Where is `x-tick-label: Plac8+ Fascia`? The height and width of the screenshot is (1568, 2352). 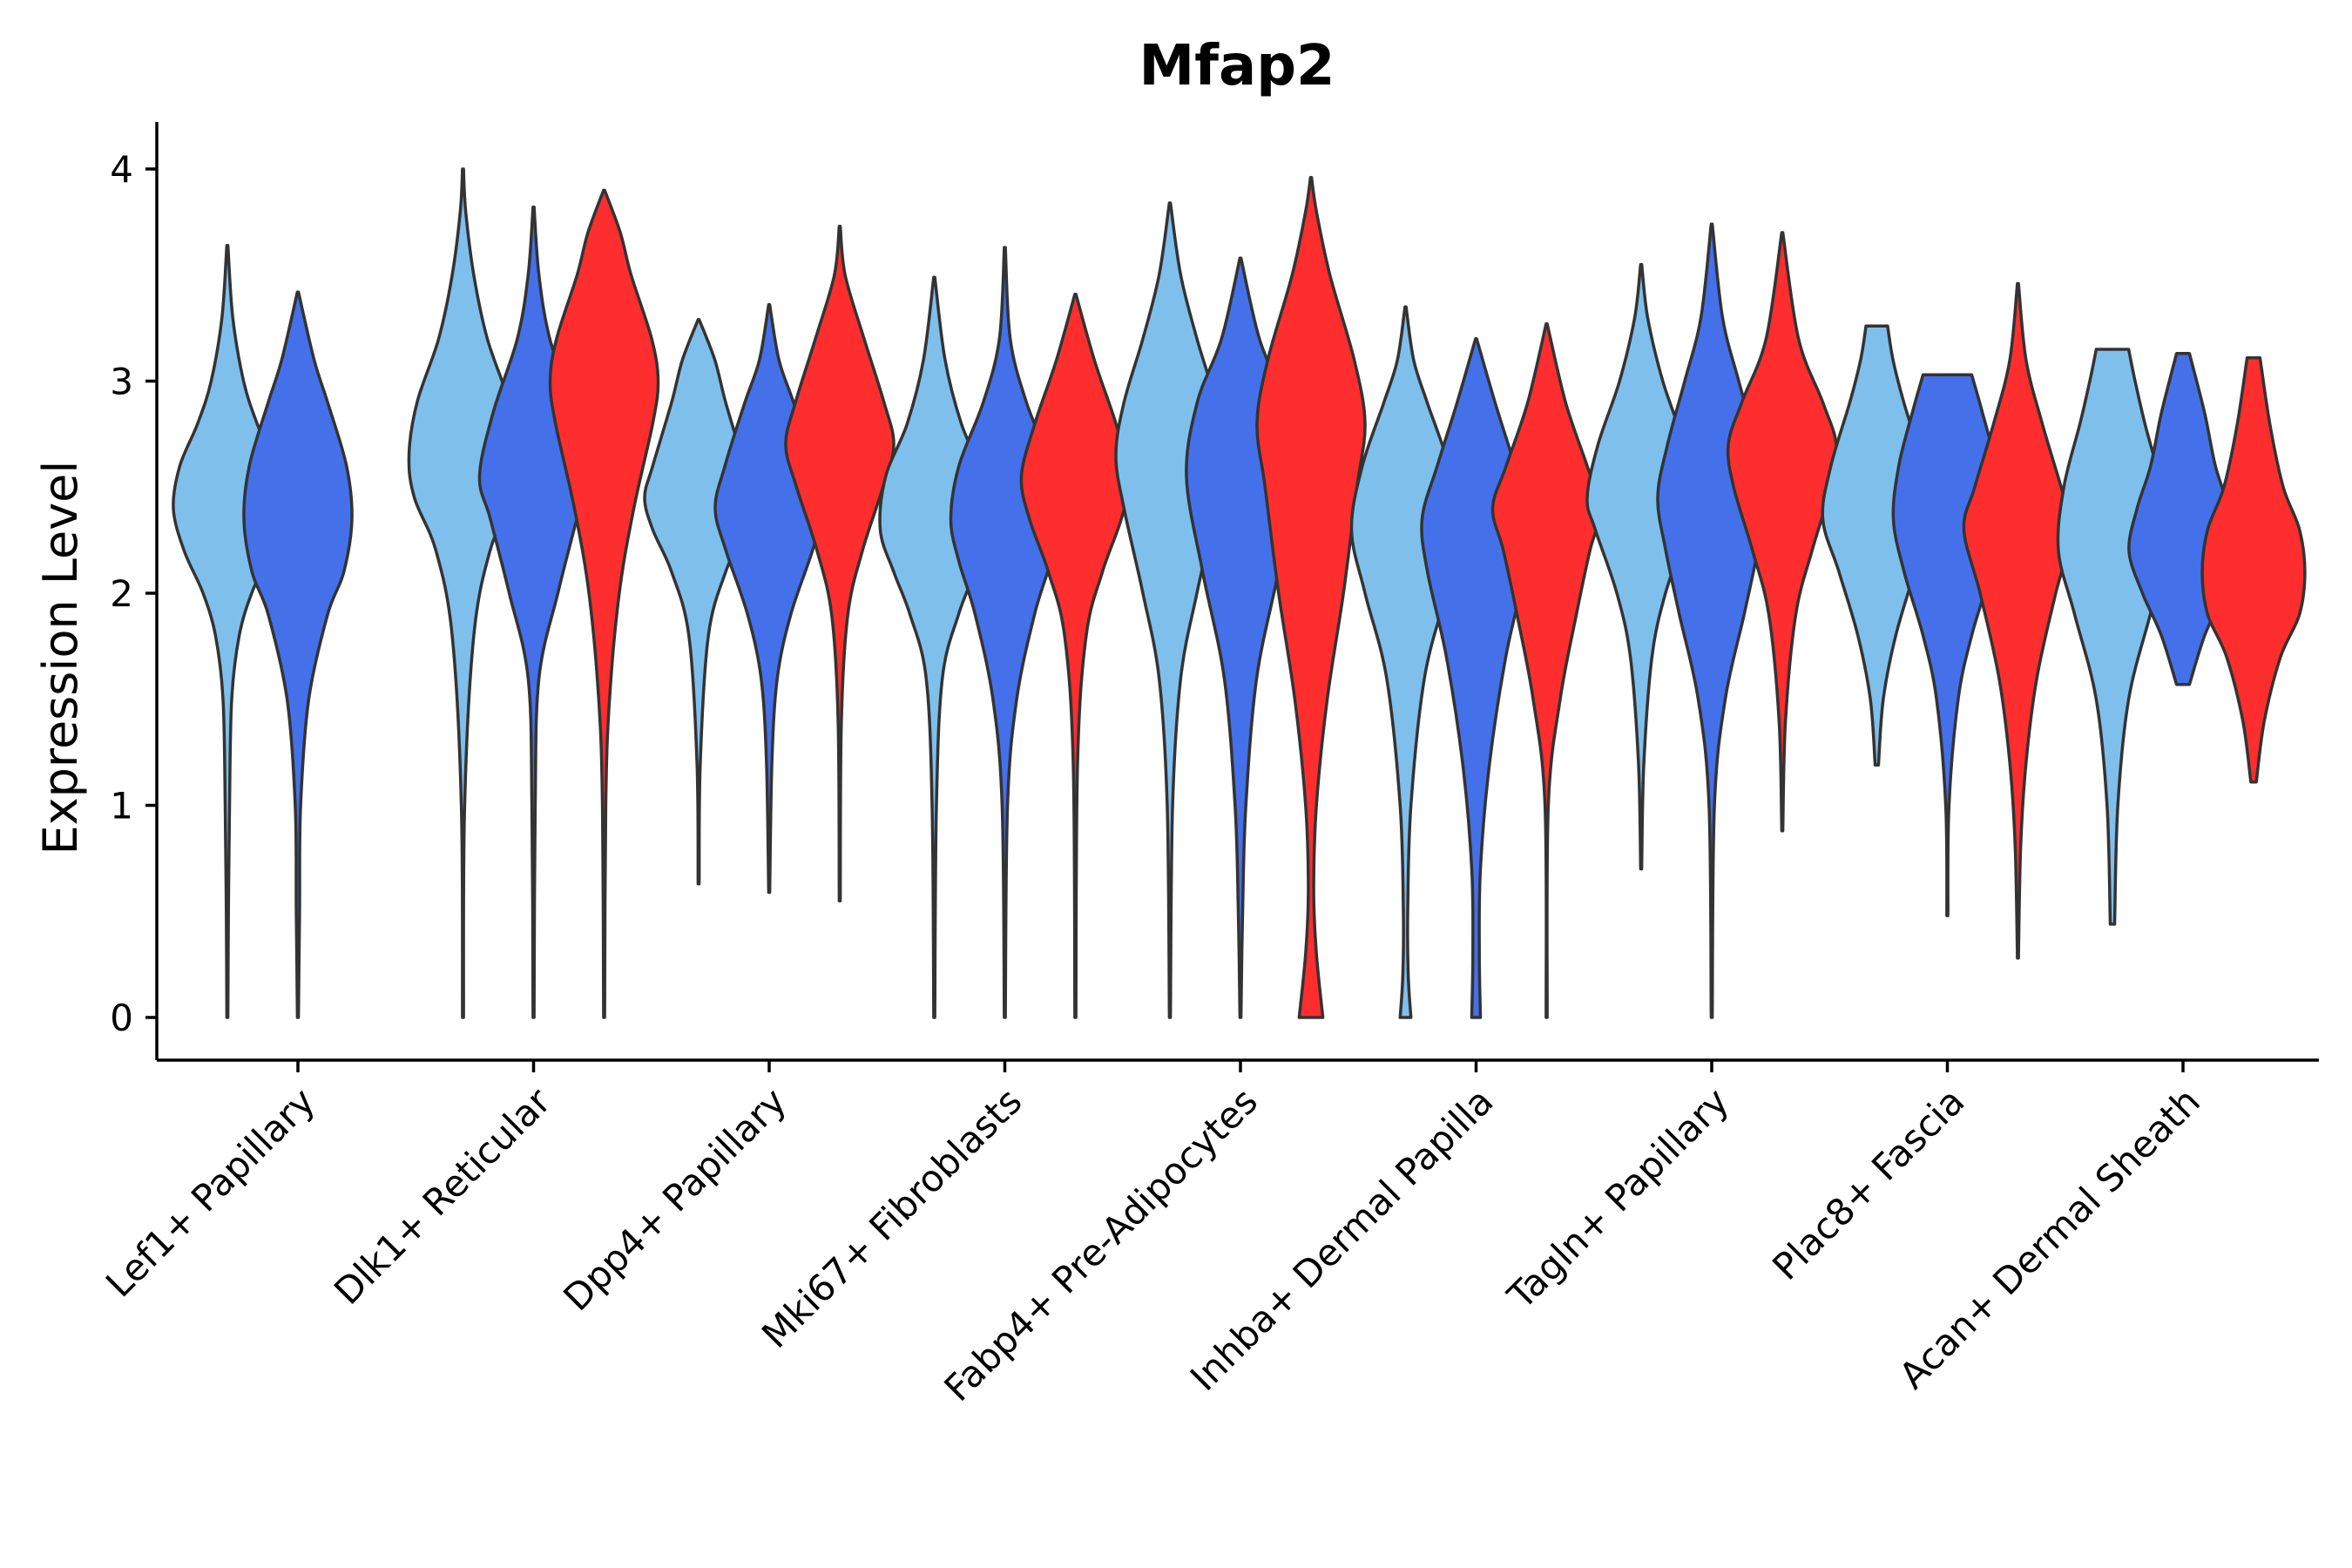 x-tick-label: Plac8+ Fascia is located at coordinates (1868, 1183).